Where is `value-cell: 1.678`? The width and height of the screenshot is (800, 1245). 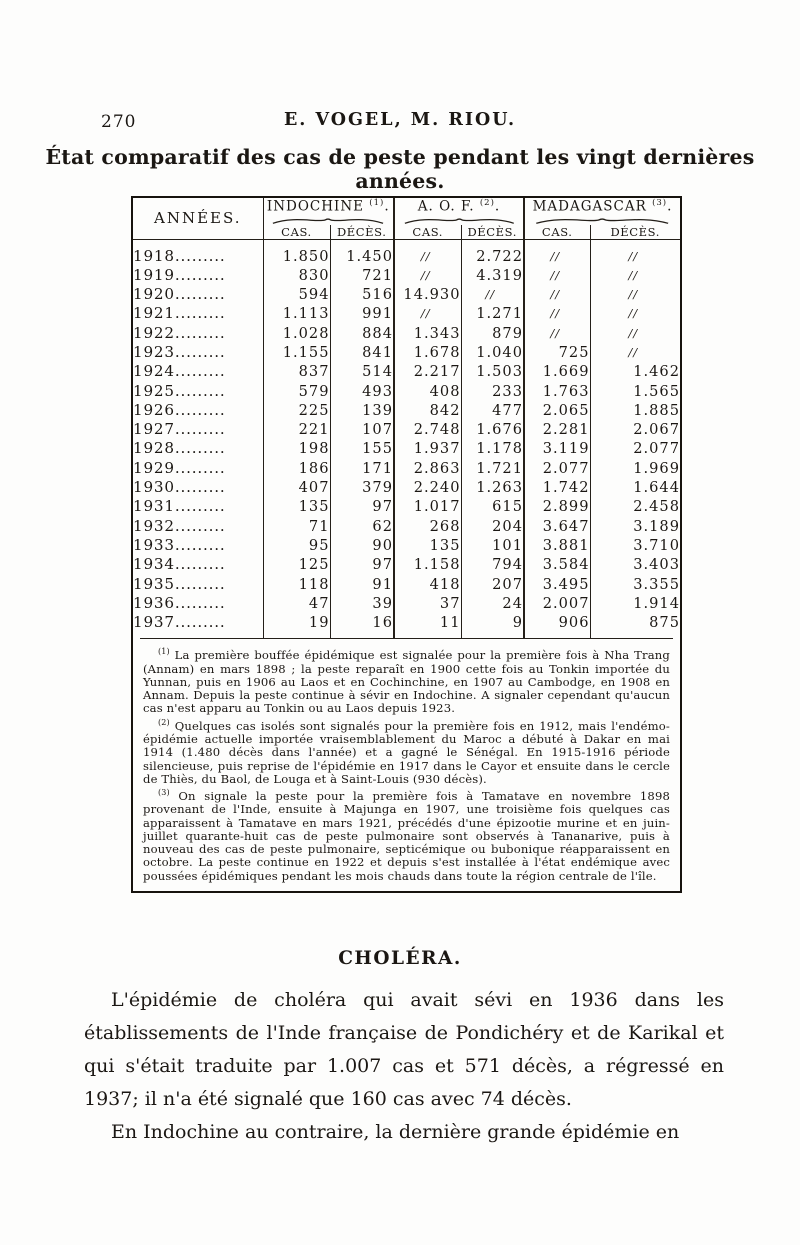 value-cell: 1.678 is located at coordinates (428, 352).